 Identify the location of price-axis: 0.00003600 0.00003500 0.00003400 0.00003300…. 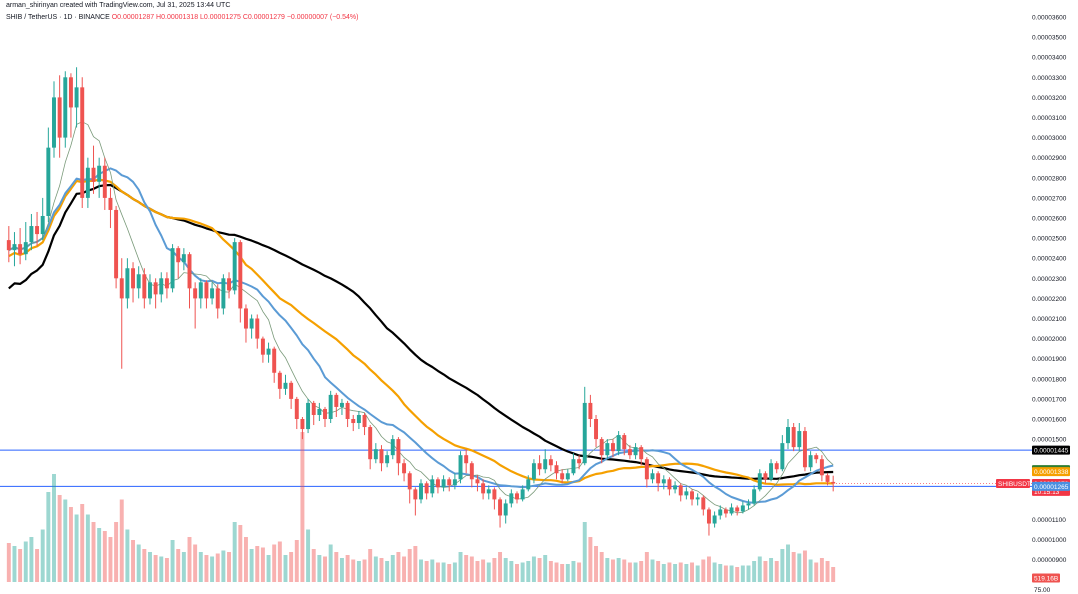
(1049, 290).